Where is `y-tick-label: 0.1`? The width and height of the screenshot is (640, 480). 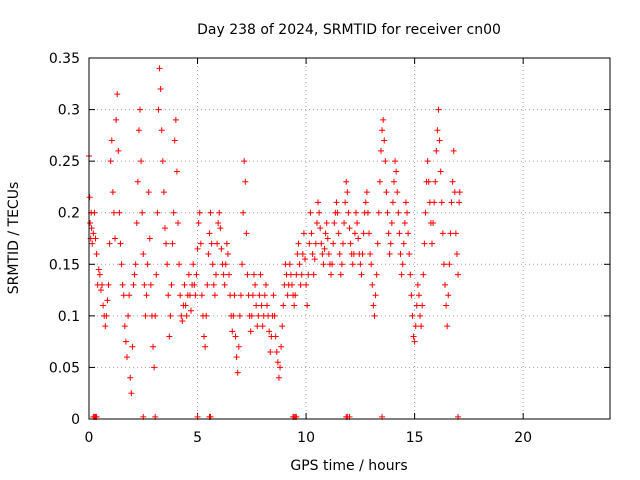
y-tick-label: 0.1 is located at coordinates (69, 317).